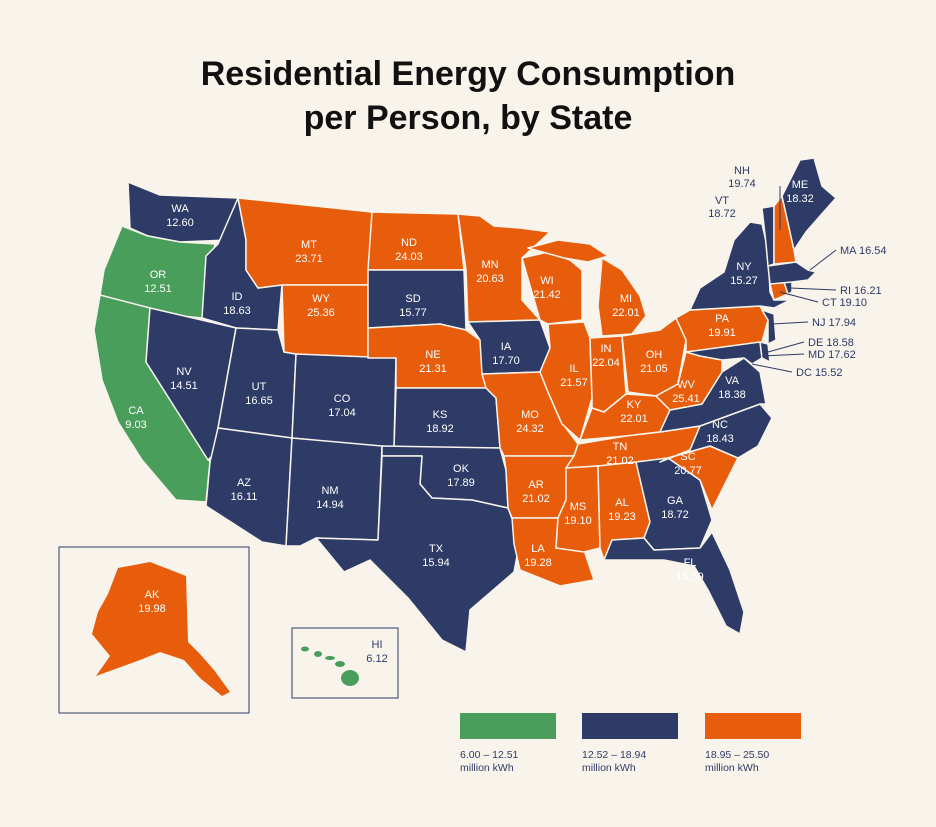  I want to click on state-label-or: OR 12.51, so click(158, 282).